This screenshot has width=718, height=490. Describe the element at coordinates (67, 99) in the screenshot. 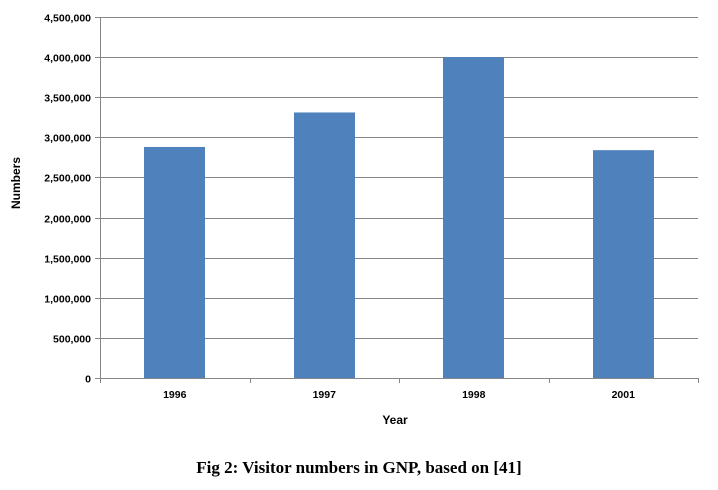

I see `y-tick-label: 3,500,000` at that location.